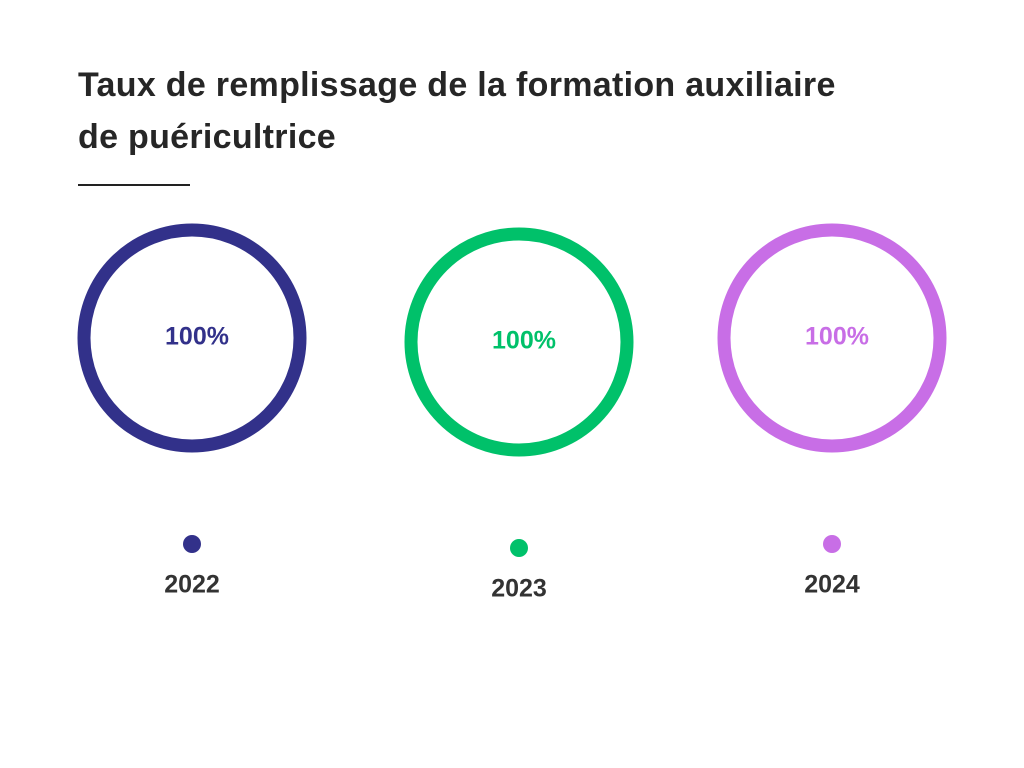 The image size is (1024, 768). I want to click on legend-label: 2022, so click(192, 585).